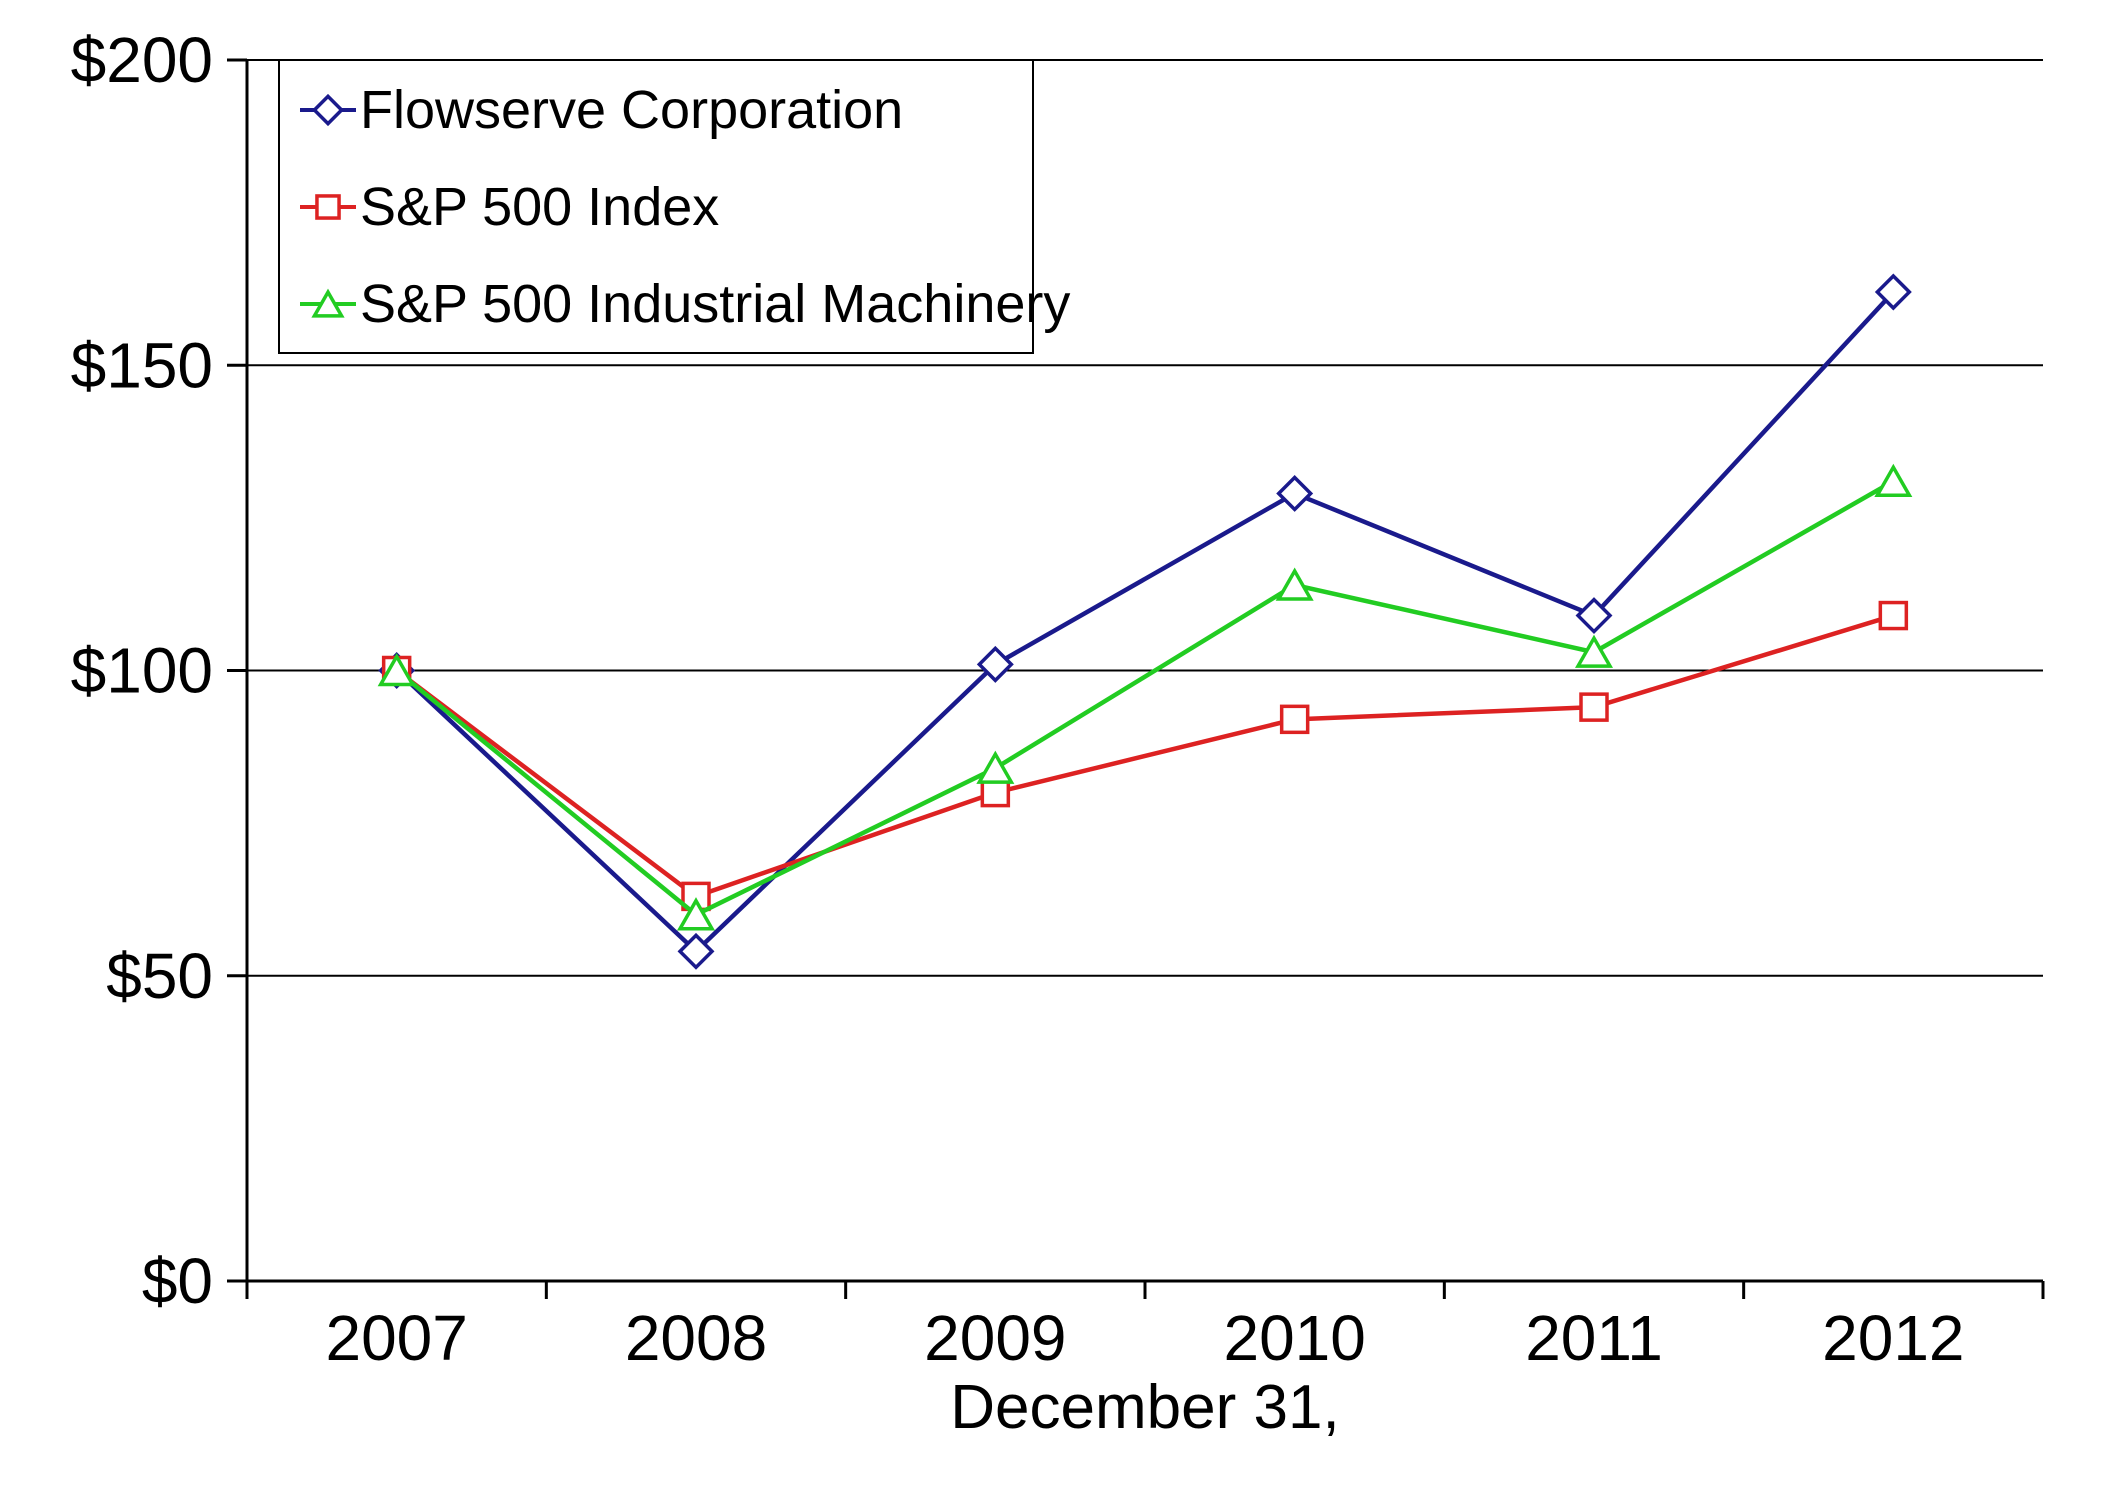 The width and height of the screenshot is (2128, 1488). I want to click on legend-label: S&P 500 Industrial Machinery, so click(715, 303).